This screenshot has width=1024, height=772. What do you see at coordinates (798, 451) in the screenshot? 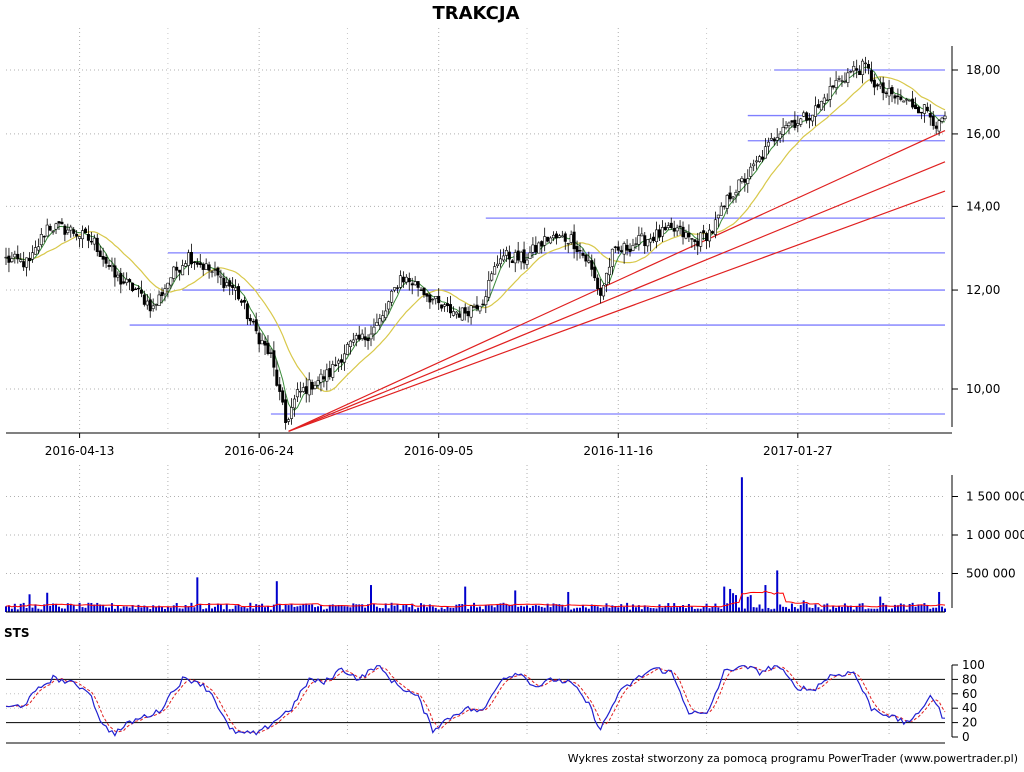
I see `date-tick-label: 2017-01-27` at bounding box center [798, 451].